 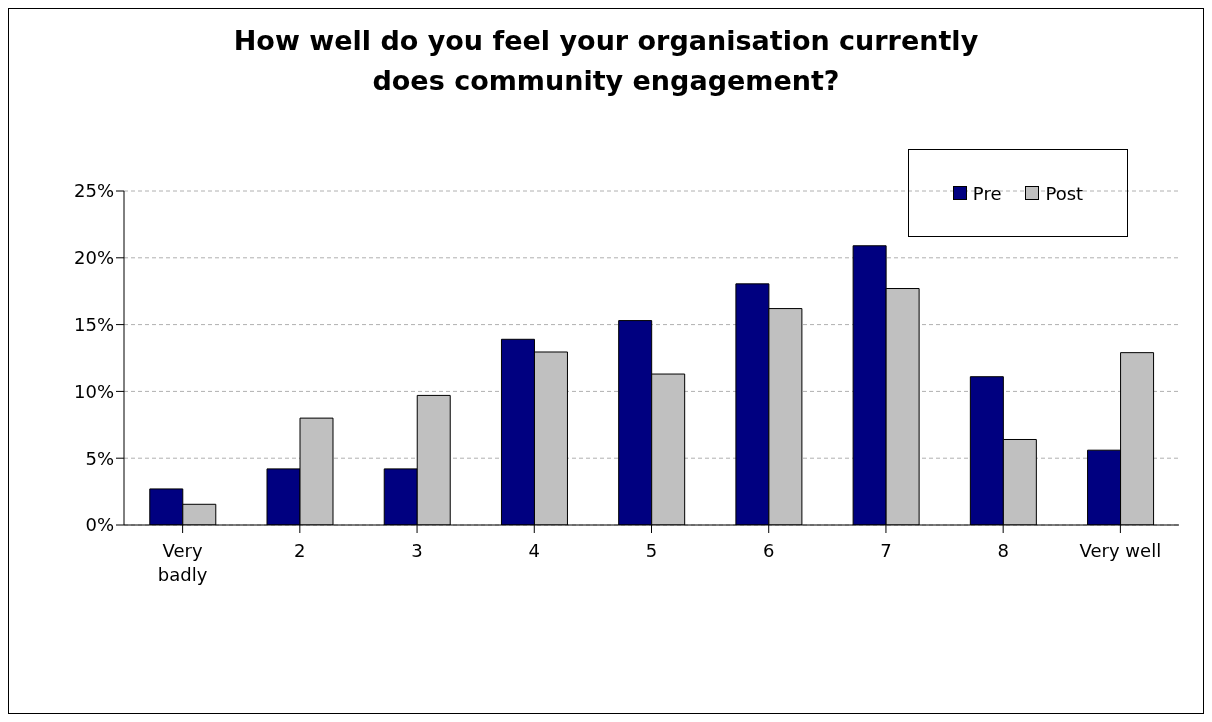 I want to click on y-tick-label: 20%, so click(x=93, y=258).